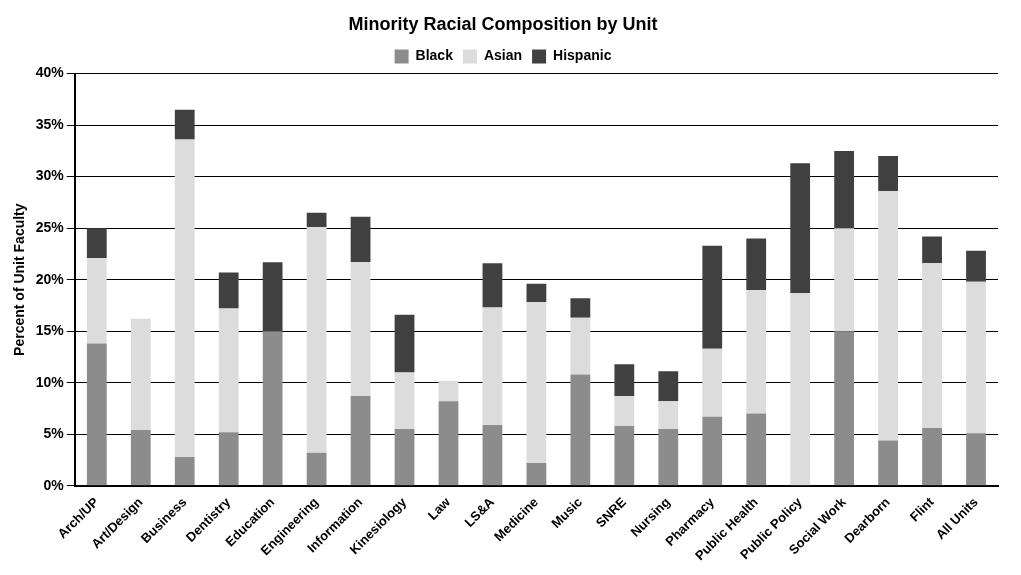 Image resolution: width=1021 pixels, height=575 pixels. I want to click on y-tick-label: 30%, so click(50, 175).